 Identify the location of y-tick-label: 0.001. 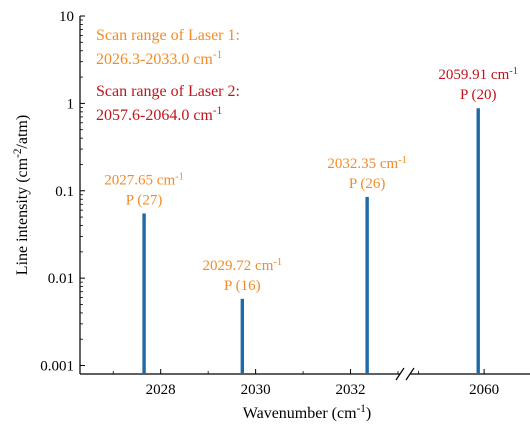
(57, 367).